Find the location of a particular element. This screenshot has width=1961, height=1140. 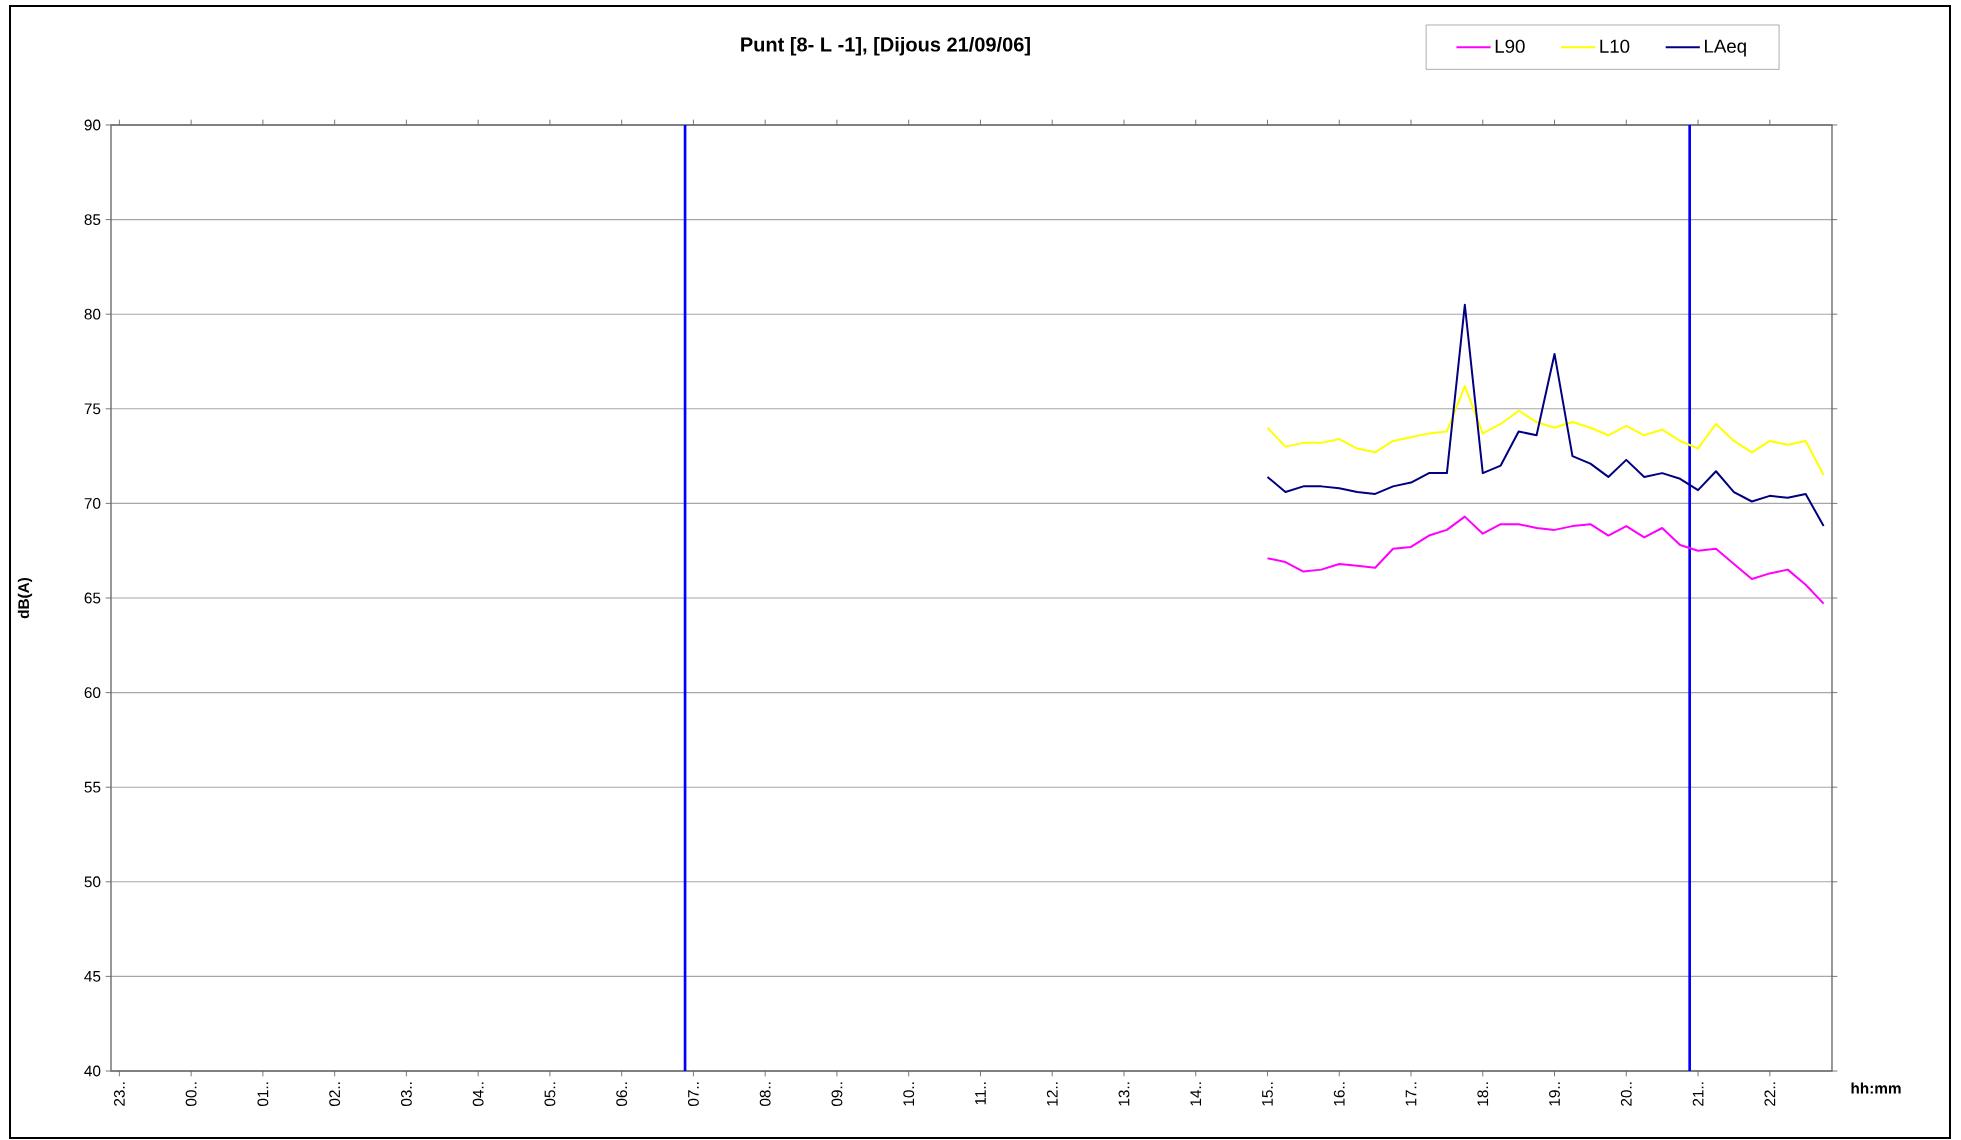

y-tick-label: 40 is located at coordinates (92, 1071).